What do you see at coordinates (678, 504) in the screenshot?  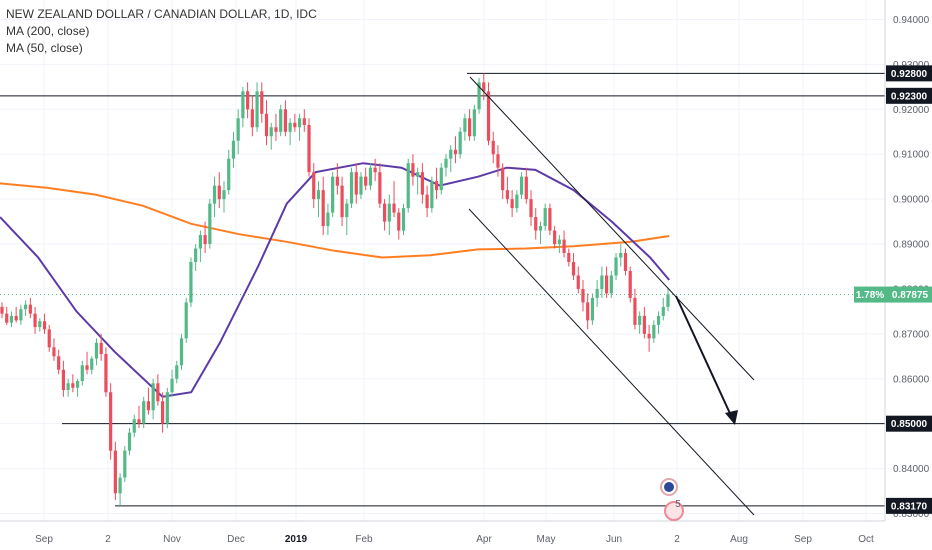 I see `event-marker-count: 5` at bounding box center [678, 504].